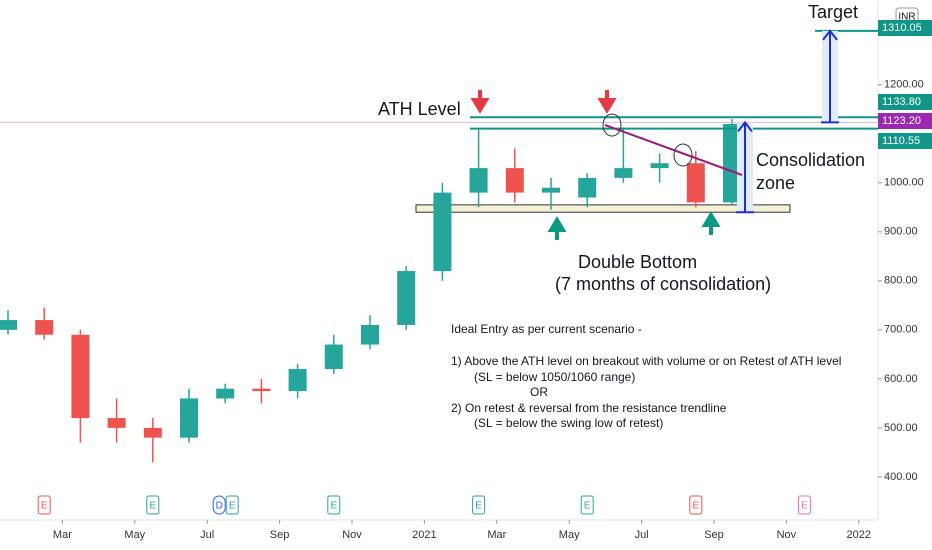 This screenshot has height=550, width=932. What do you see at coordinates (904, 85) in the screenshot?
I see `y-tick-label: 1200.00` at bounding box center [904, 85].